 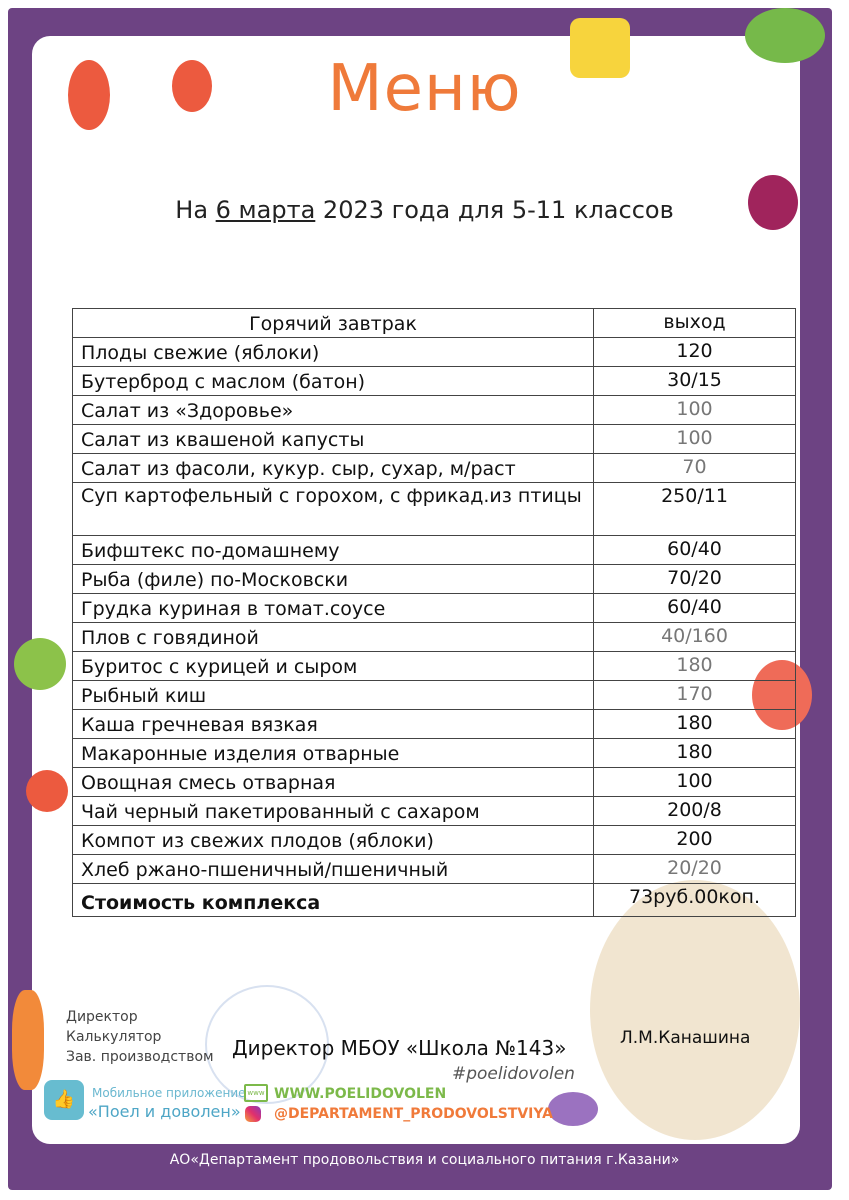 I want to click on dish-name: Салат из квашеной капусты, so click(x=333, y=439).